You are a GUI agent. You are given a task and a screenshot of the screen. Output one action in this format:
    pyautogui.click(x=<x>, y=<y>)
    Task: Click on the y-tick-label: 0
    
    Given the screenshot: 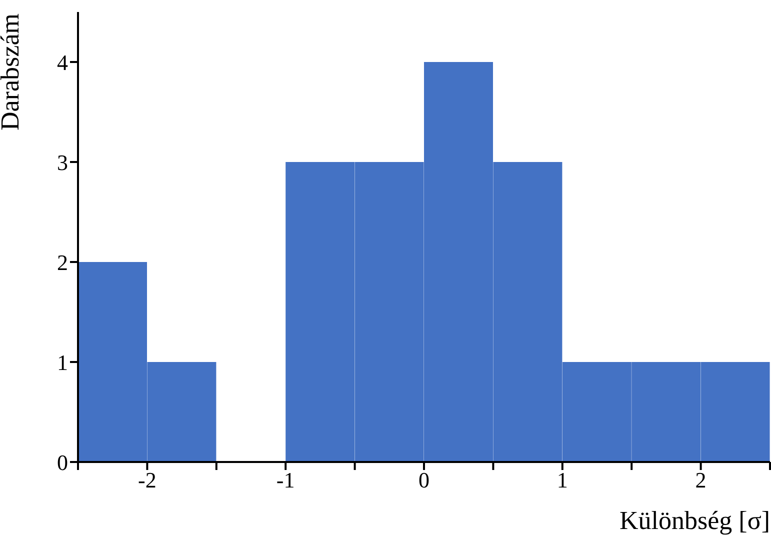 What is the action you would take?
    pyautogui.click(x=62, y=462)
    